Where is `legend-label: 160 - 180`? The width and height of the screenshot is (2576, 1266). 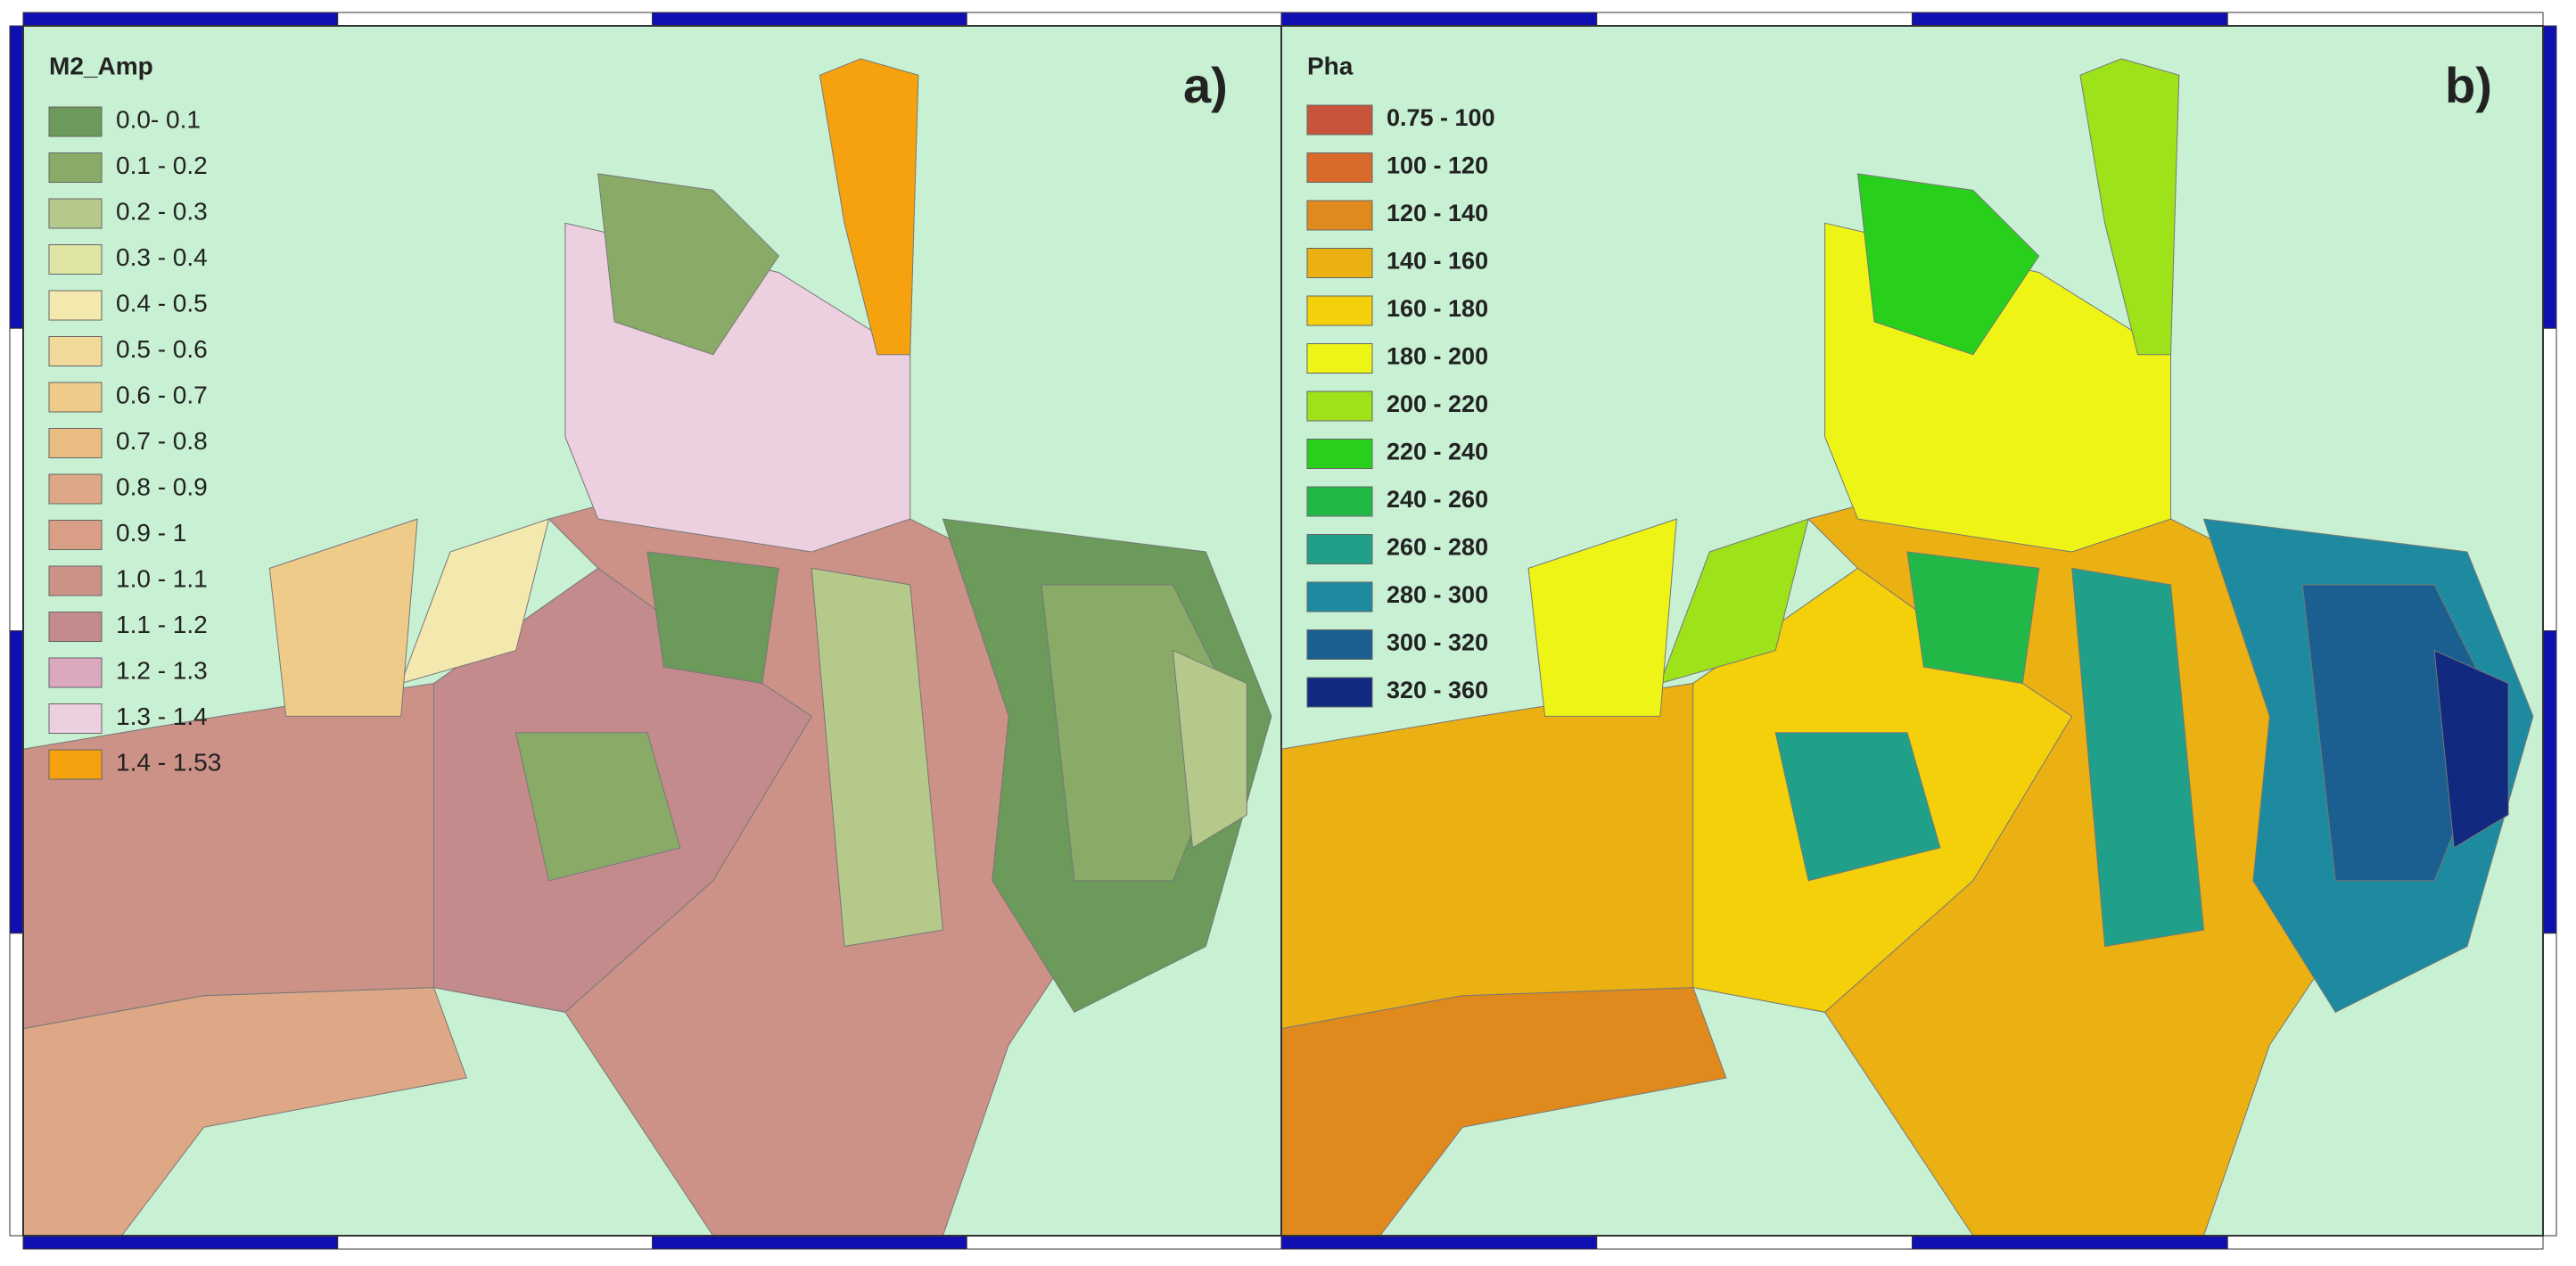
legend-label: 160 - 180 is located at coordinates (1437, 308).